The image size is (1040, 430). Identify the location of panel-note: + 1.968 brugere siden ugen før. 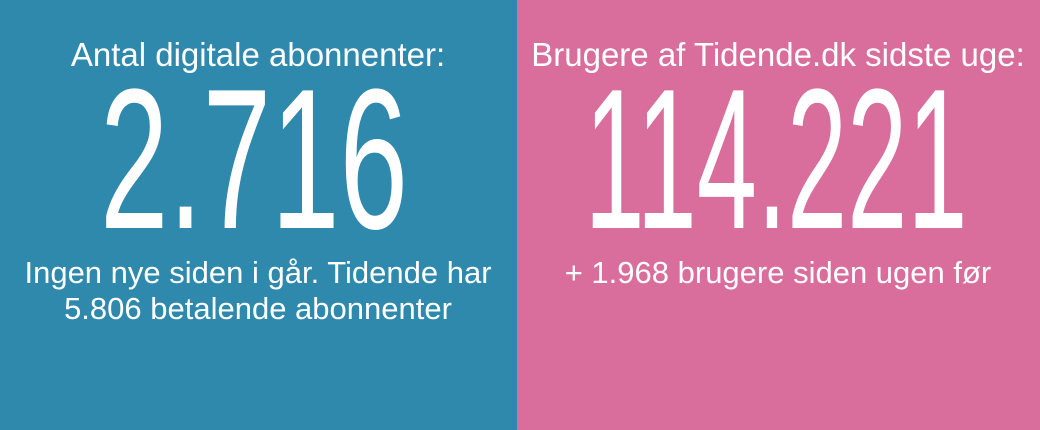
(778, 272).